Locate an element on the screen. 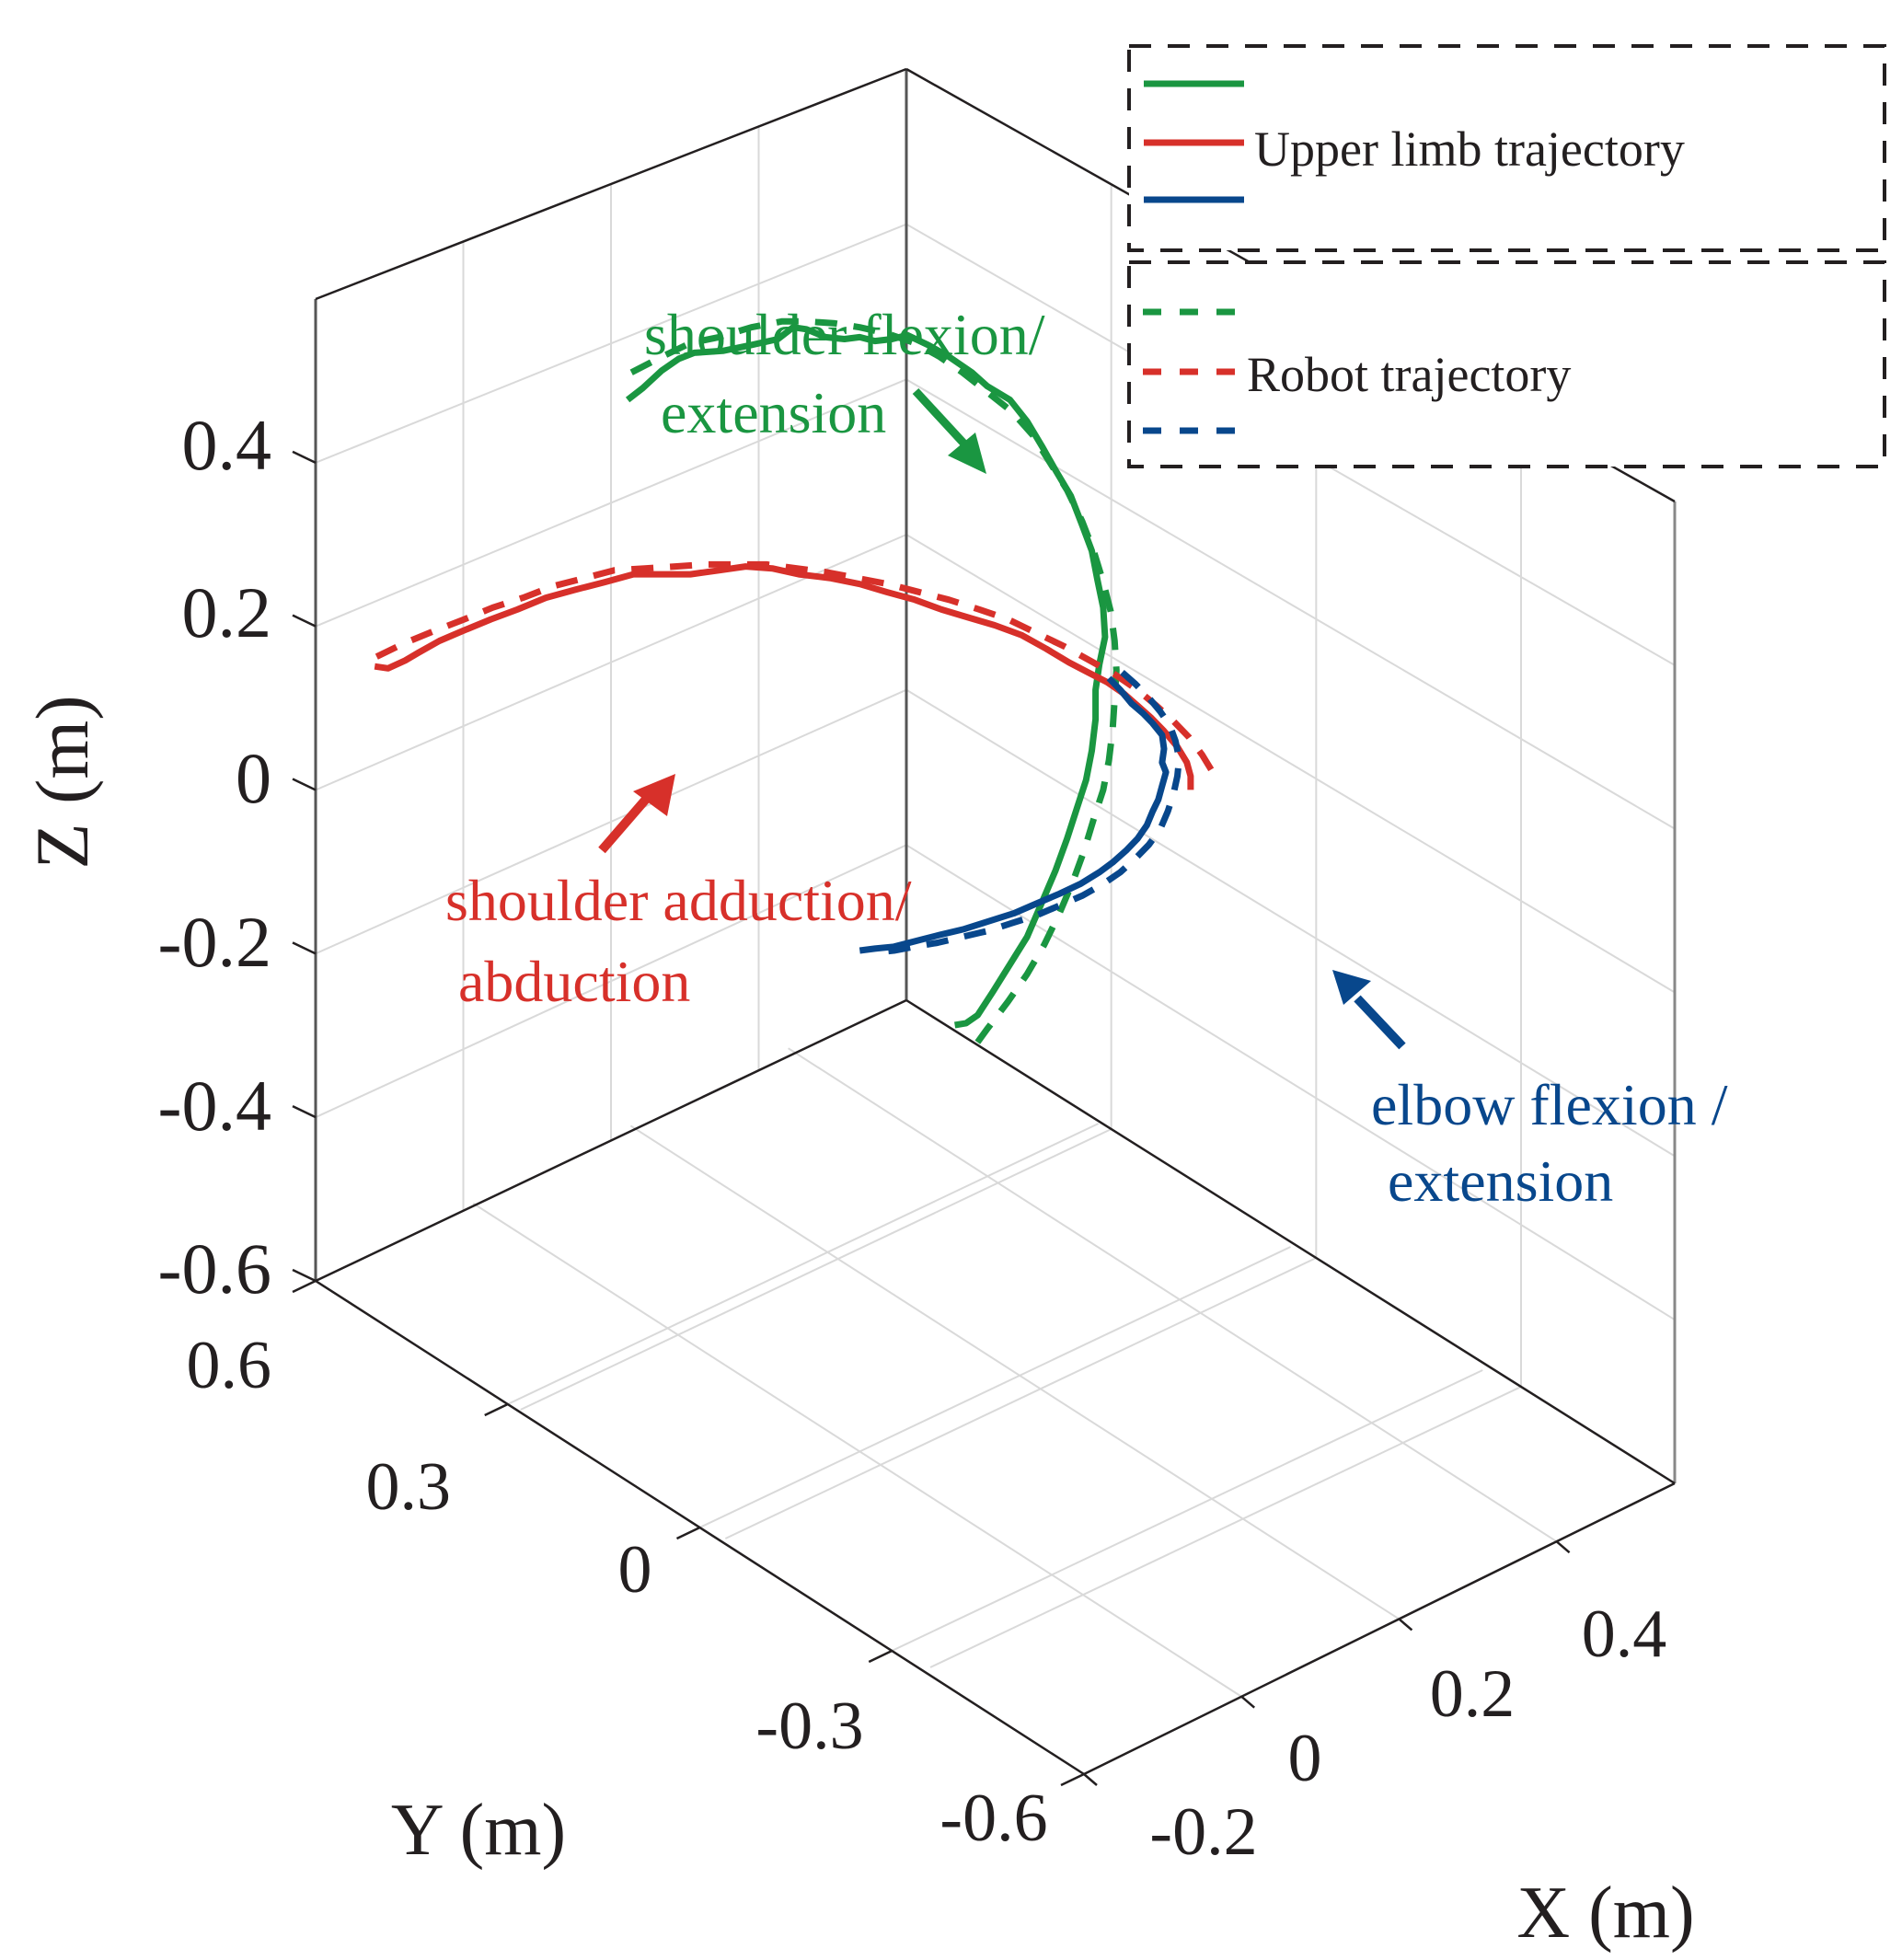  x-tick-label: 0 is located at coordinates (1305, 1758).